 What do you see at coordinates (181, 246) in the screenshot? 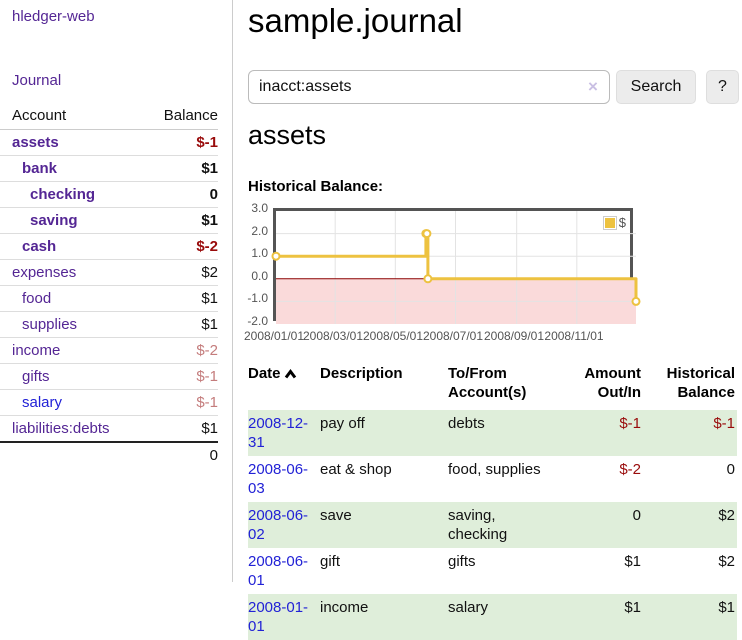
I see `account-balance-cash: $-2` at bounding box center [181, 246].